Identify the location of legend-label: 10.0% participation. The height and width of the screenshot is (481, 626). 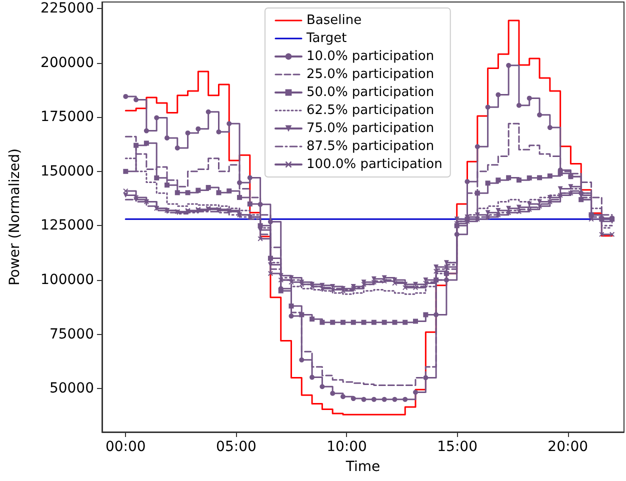
(370, 56).